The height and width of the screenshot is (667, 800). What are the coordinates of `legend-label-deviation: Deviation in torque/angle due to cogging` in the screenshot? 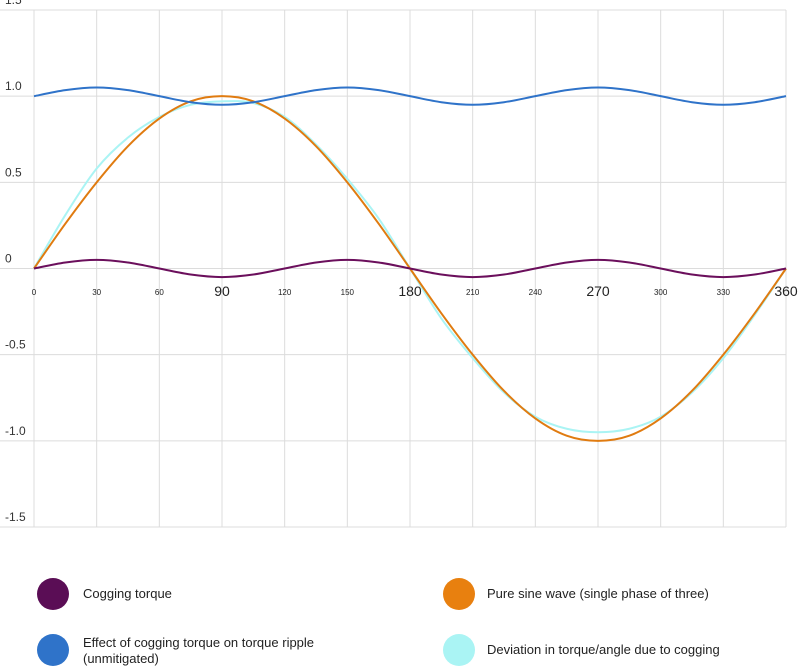 It's located at (603, 649).